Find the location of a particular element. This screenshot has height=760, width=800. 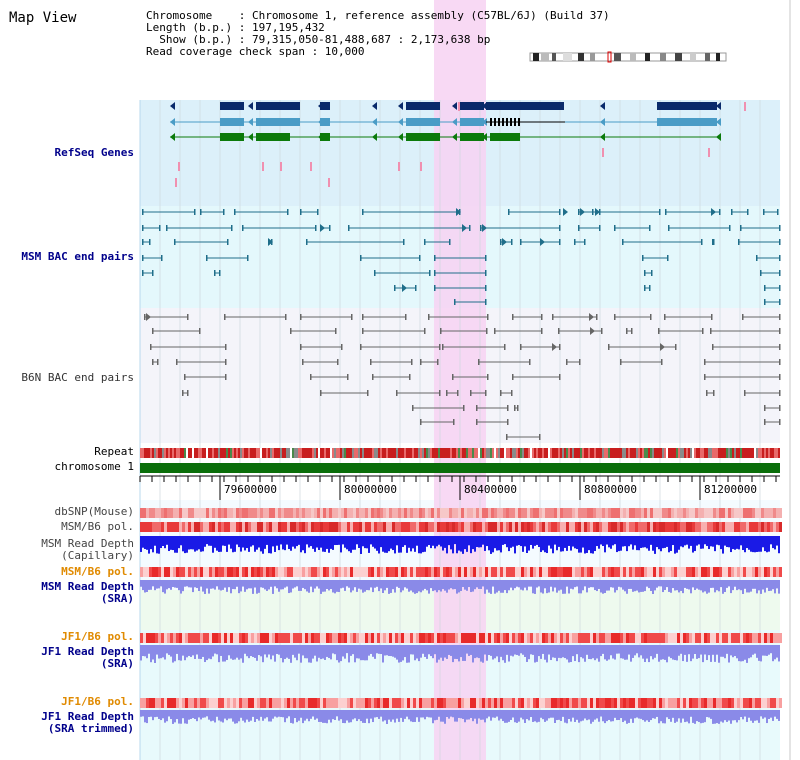

refseq-genes-track is located at coordinates (458, 144).